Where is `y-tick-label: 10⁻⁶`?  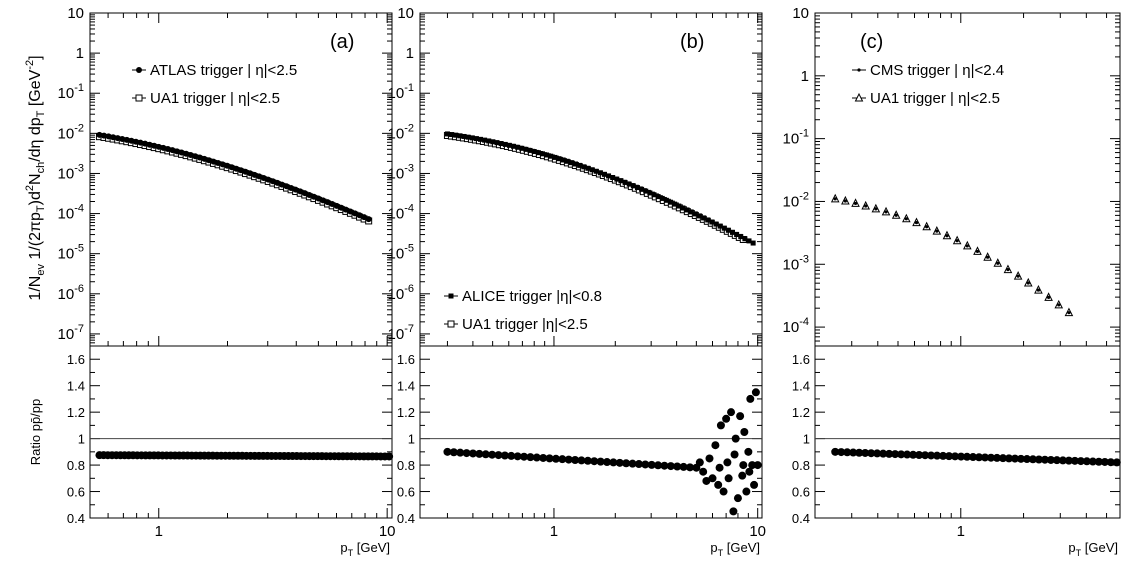 y-tick-label: 10⁻⁶ is located at coordinates (71, 293).